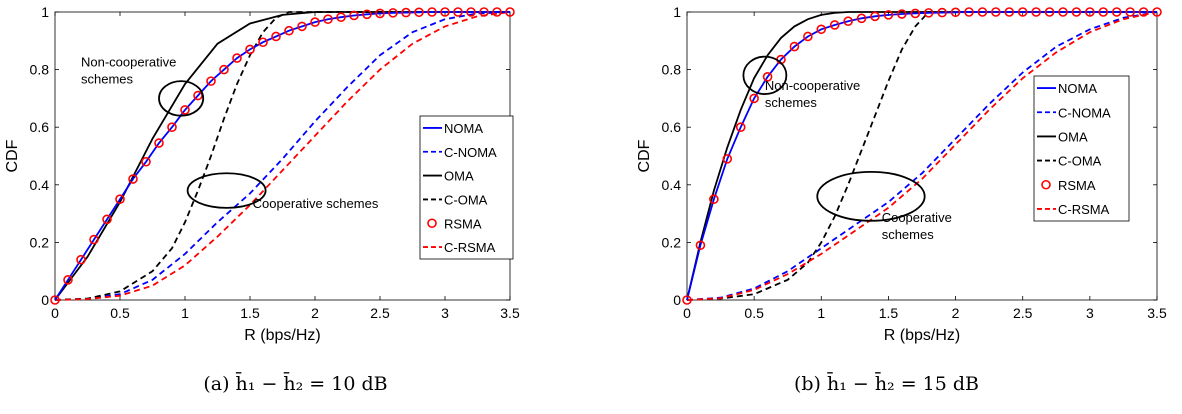 The image size is (1182, 414). What do you see at coordinates (754, 313) in the screenshot?
I see `chart-b-xtick-label: 0.5` at bounding box center [754, 313].